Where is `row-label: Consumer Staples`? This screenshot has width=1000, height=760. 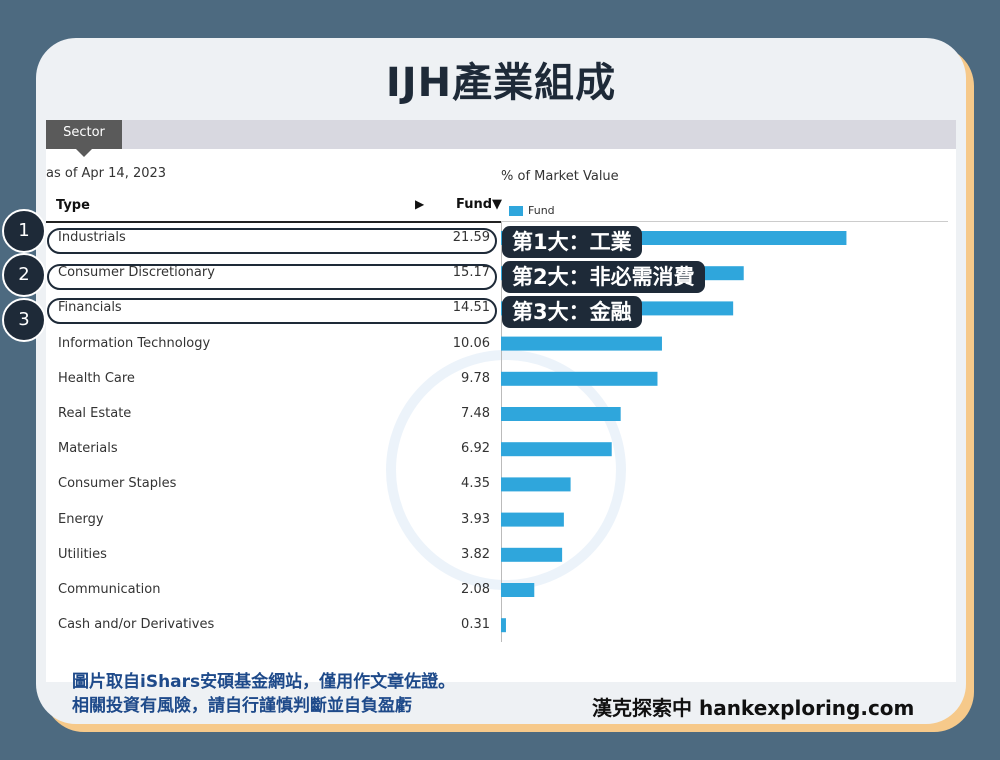 row-label: Consumer Staples is located at coordinates (117, 484).